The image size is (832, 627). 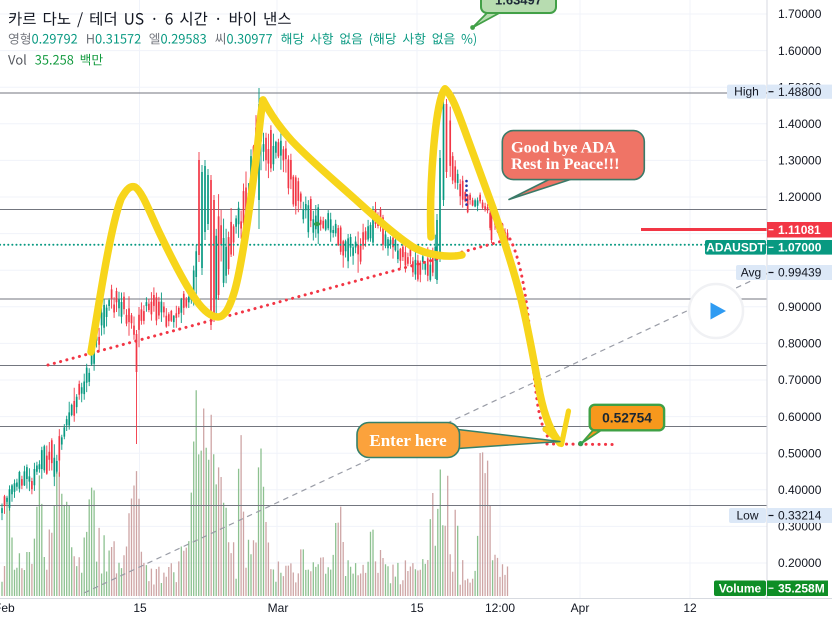 I want to click on svg-text: 1.30000, so click(x=800, y=161).